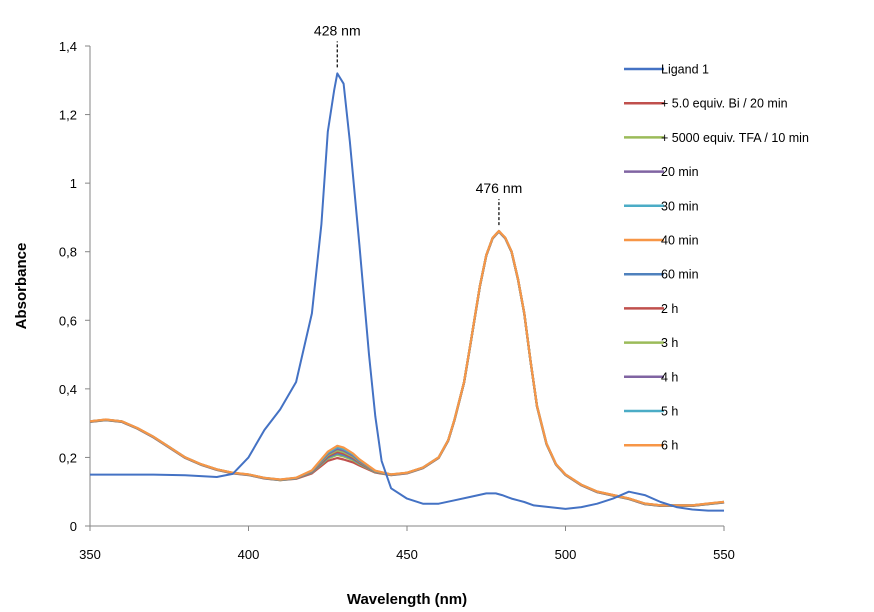 The height and width of the screenshot is (612, 874). I want to click on x-axis: 350 400 450 500 550, so click(407, 543).